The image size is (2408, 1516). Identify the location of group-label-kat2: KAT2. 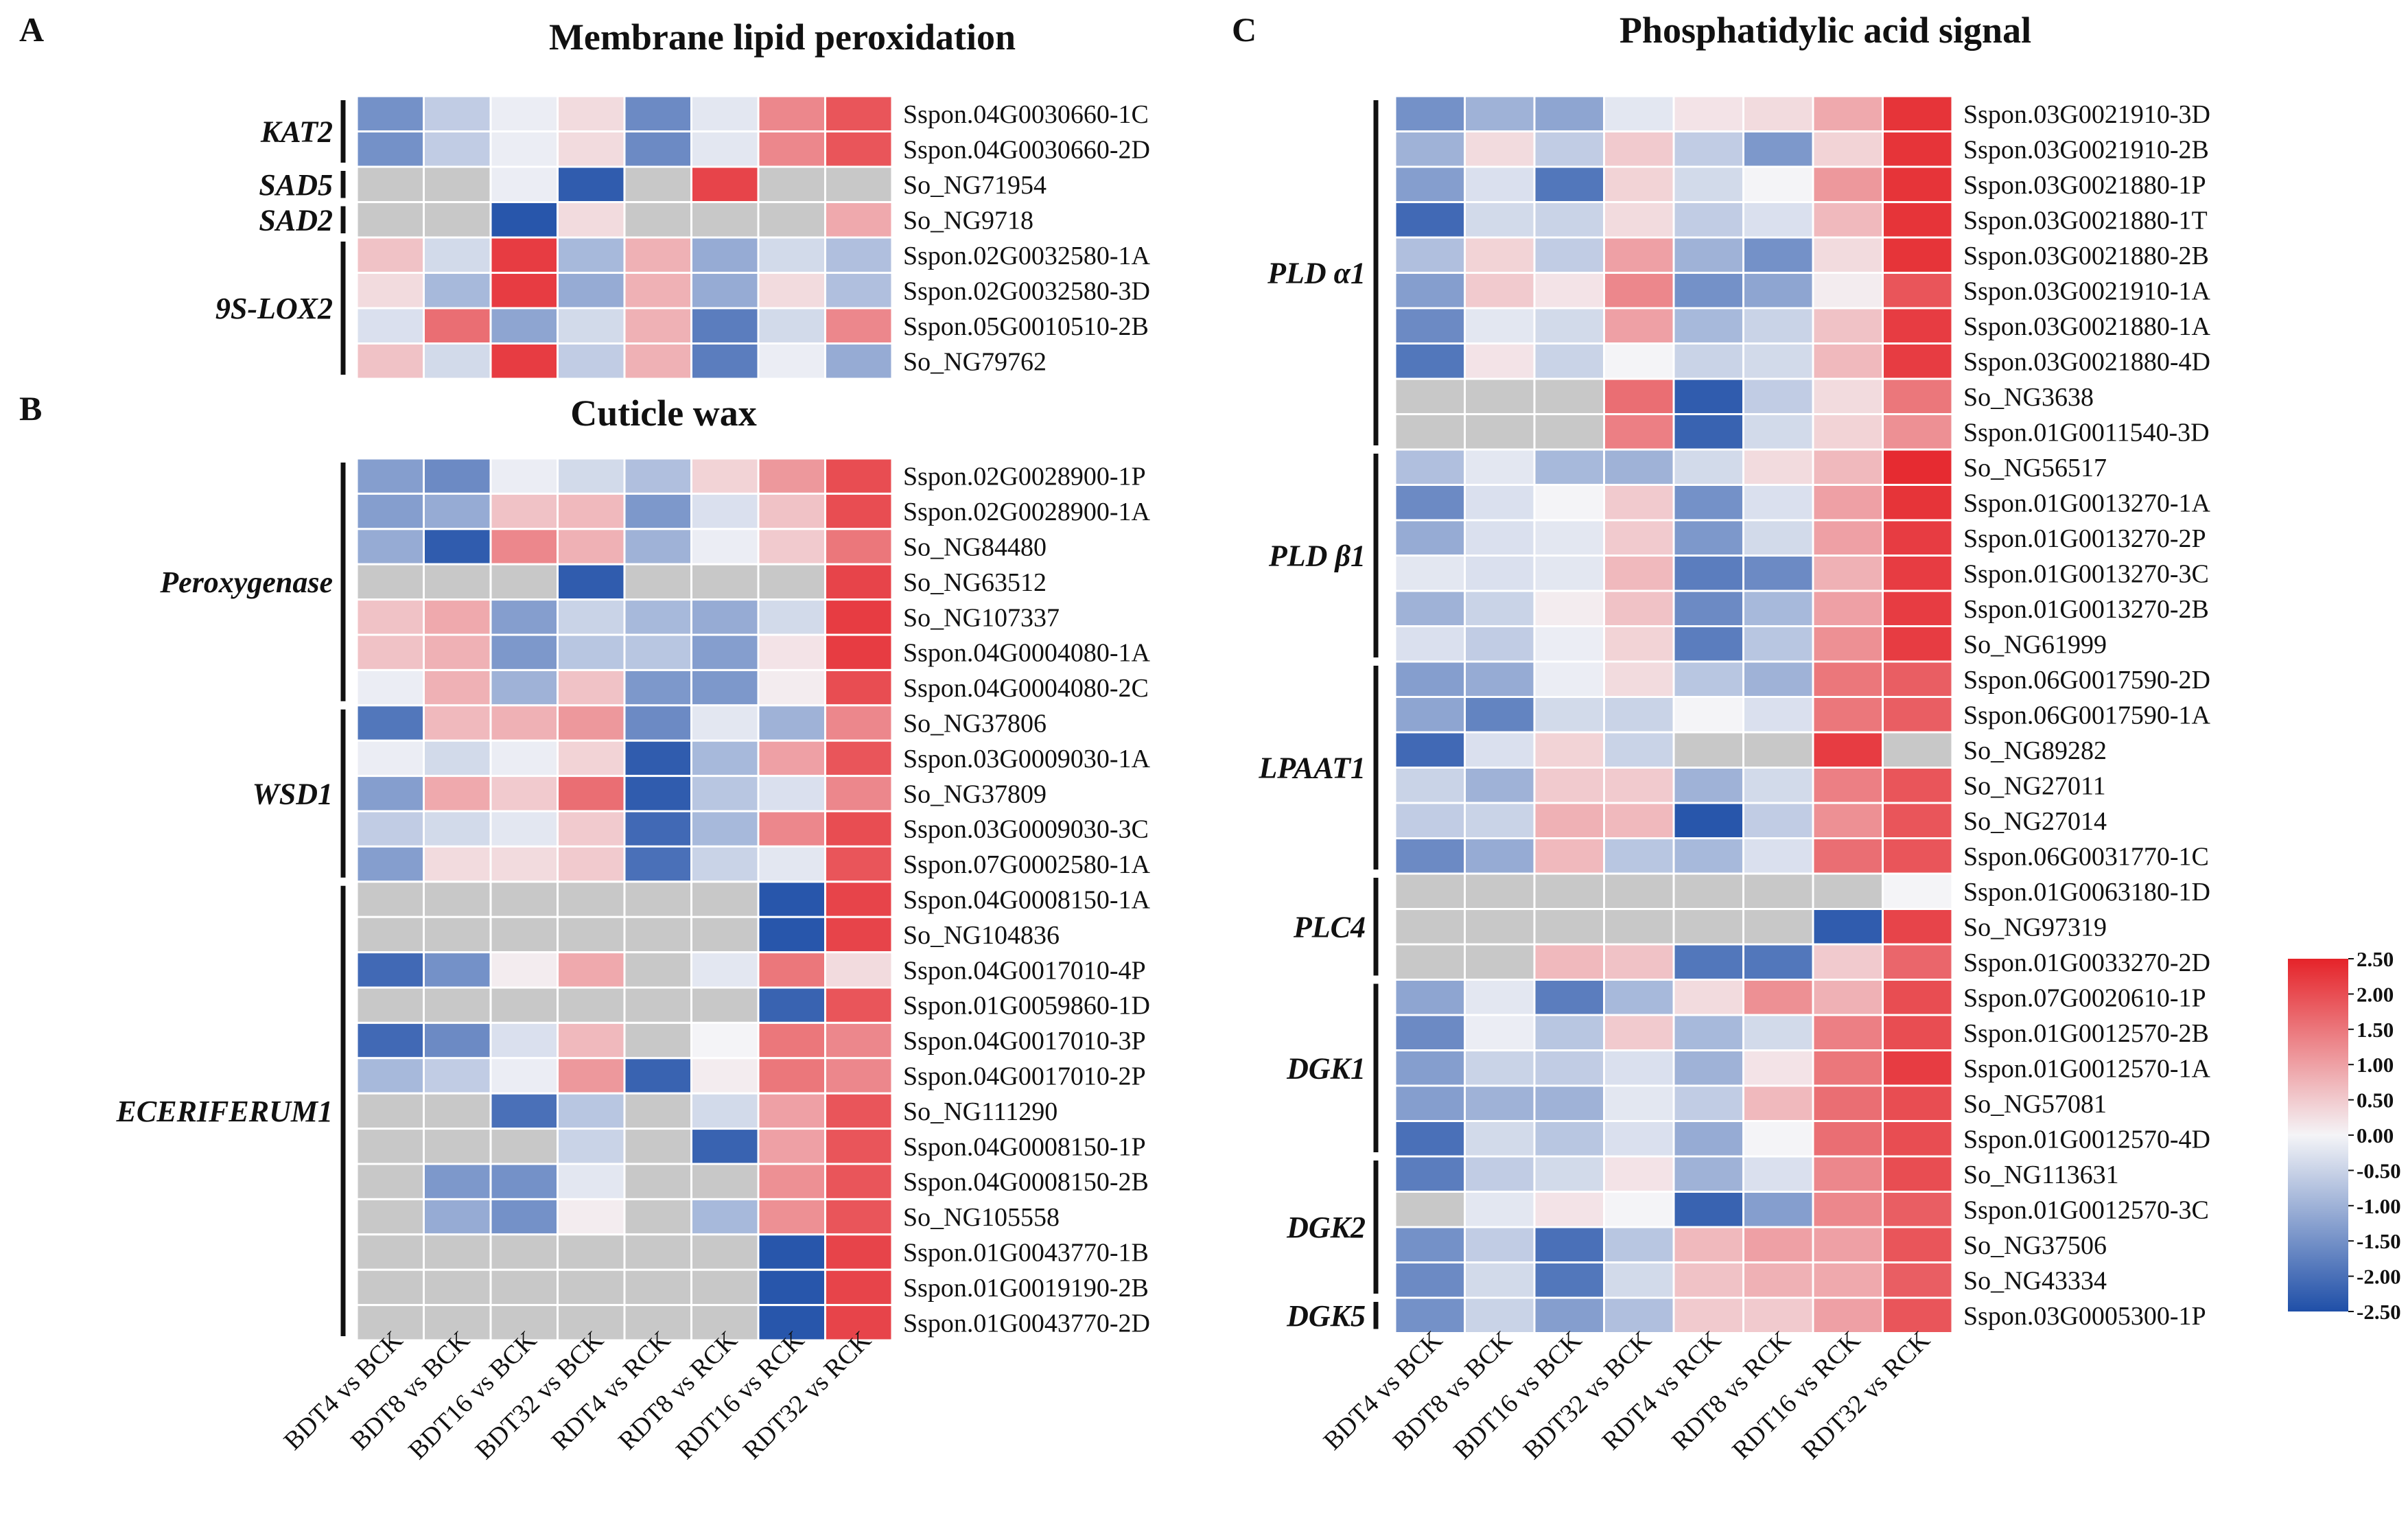
(296, 132).